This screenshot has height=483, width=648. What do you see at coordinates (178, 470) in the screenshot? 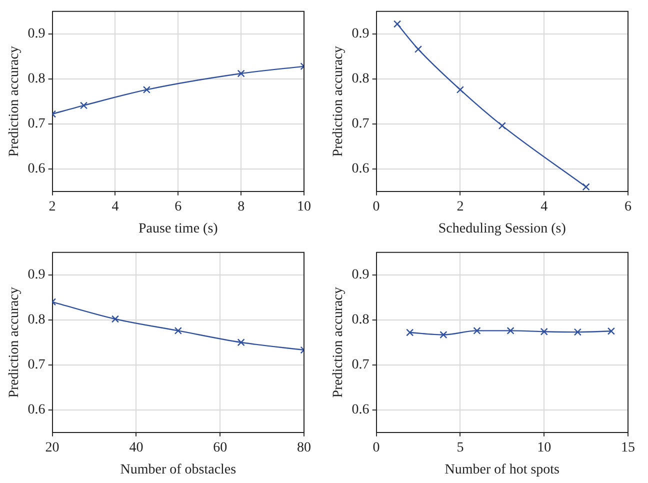
I see `x-axis-title: Number of obstacles` at bounding box center [178, 470].